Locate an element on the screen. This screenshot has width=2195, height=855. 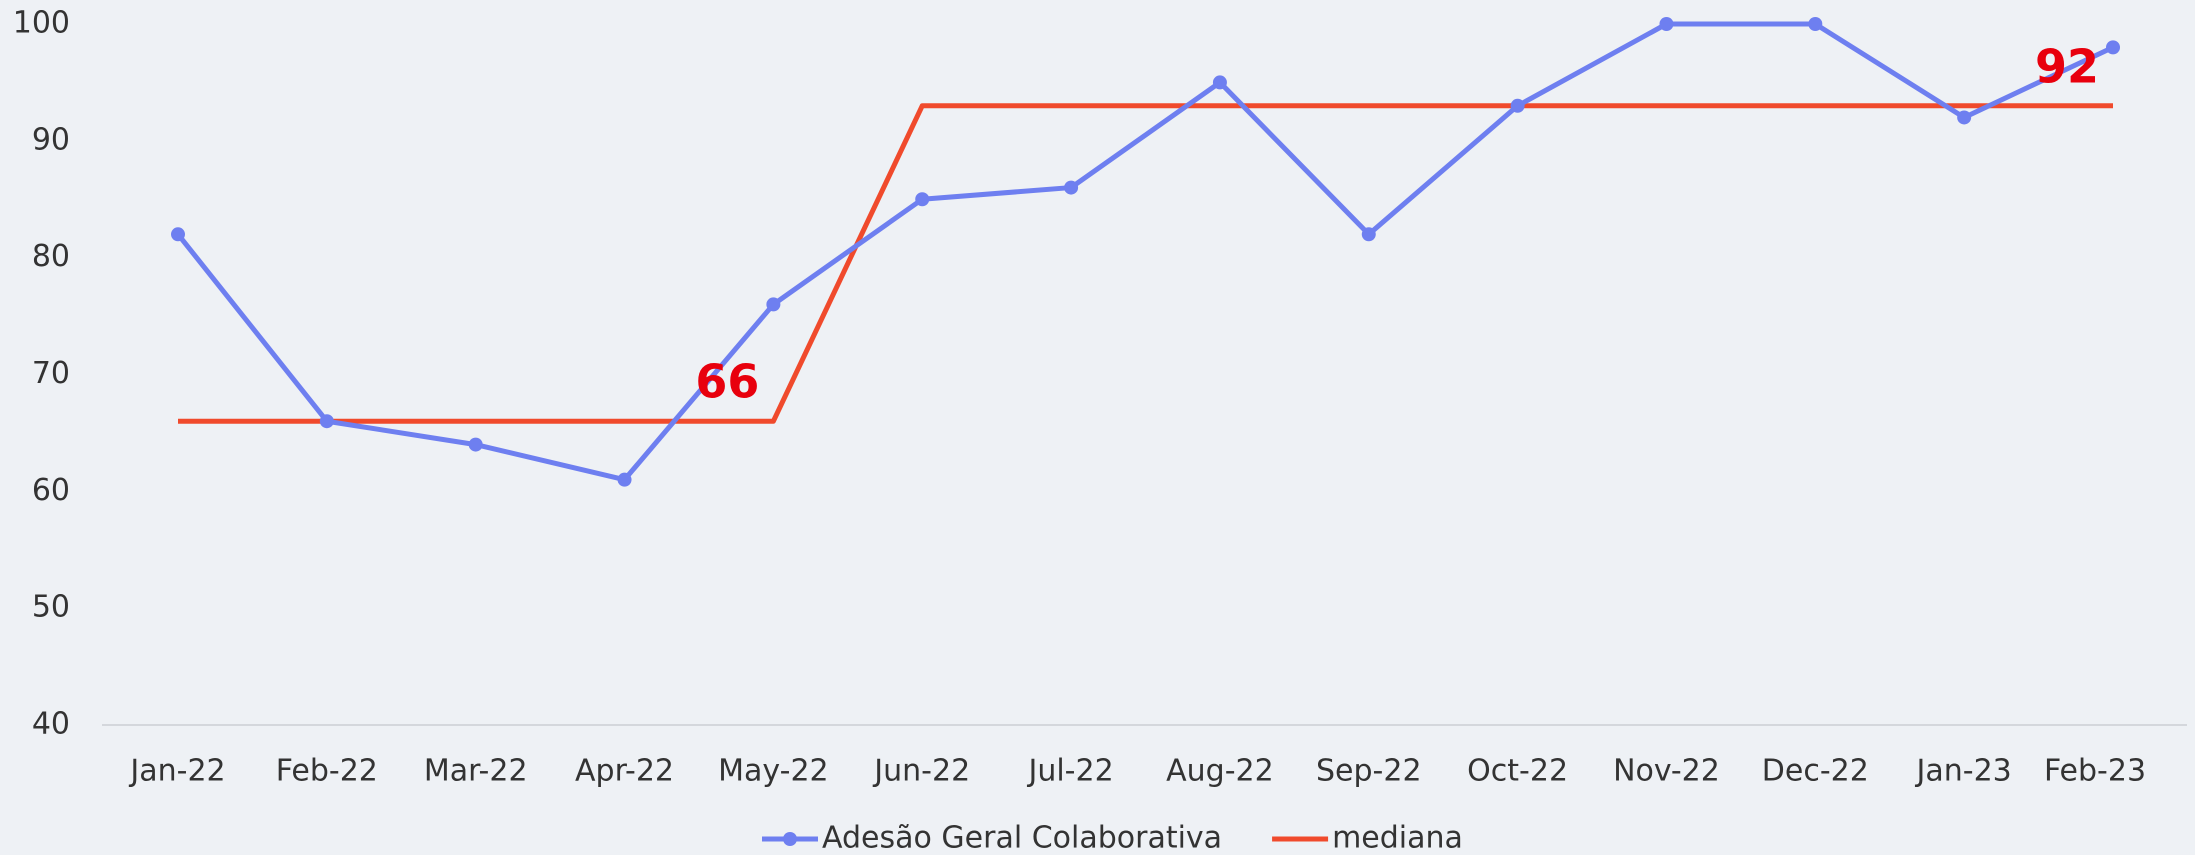
annotation: 92 is located at coordinates (2067, 66).